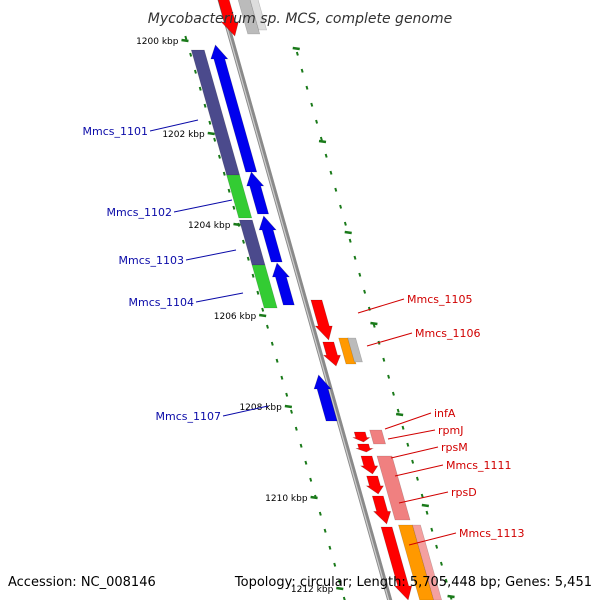 The height and width of the screenshot is (600, 600). I want to click on cog-block-gray, so click(355, 350).